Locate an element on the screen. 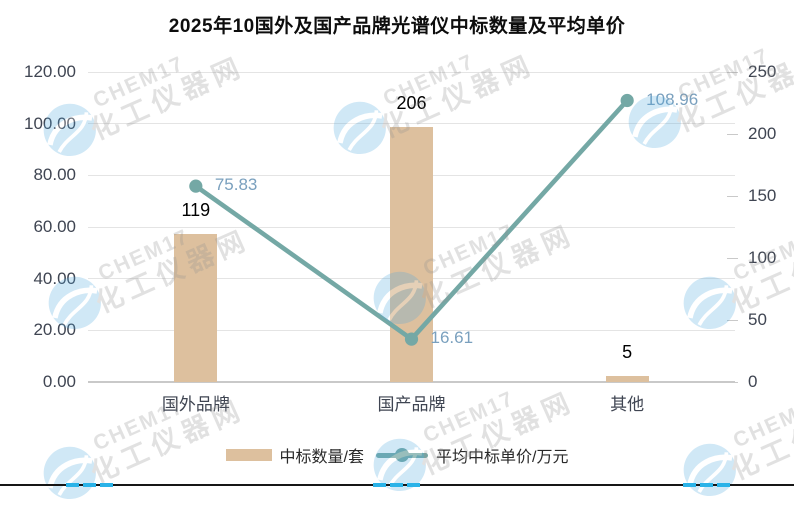 The image size is (794, 510). bar-value-label: 5 is located at coordinates (627, 351).